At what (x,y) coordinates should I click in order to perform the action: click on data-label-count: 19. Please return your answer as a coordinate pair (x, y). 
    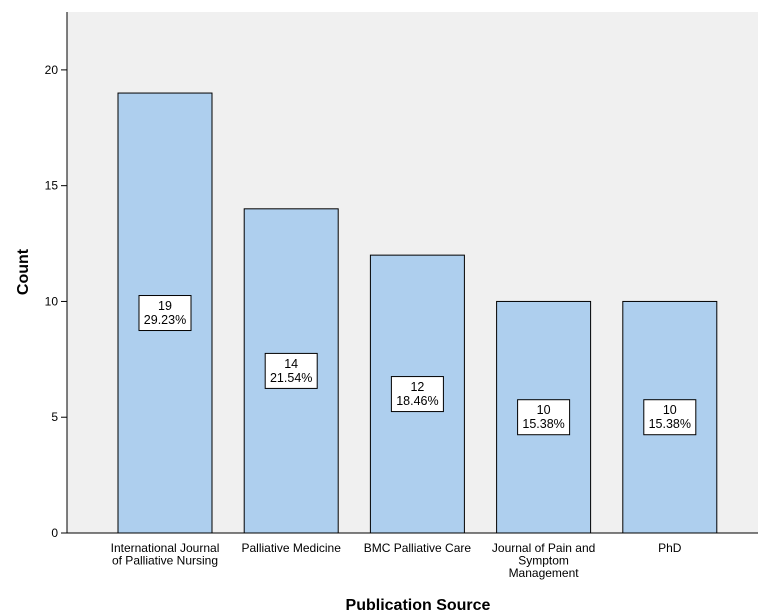
    Looking at the image, I should click on (165, 306).